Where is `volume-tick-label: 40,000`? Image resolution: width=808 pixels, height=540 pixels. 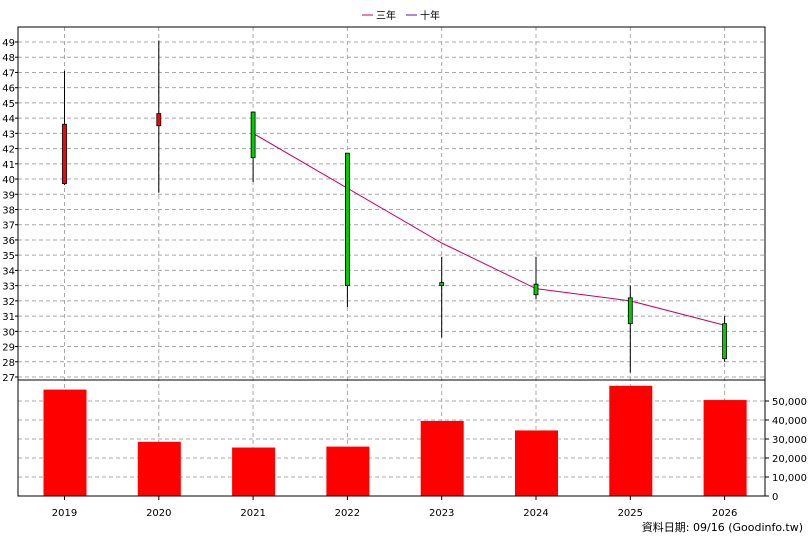 volume-tick-label: 40,000 is located at coordinates (789, 421).